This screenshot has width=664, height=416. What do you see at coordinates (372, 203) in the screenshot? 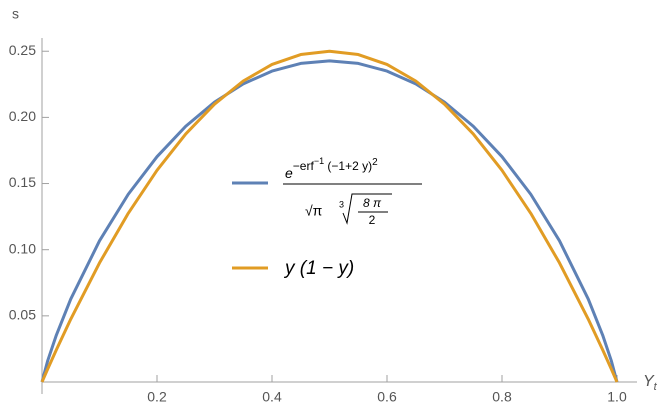
I see `legend-text: 8 π` at bounding box center [372, 203].